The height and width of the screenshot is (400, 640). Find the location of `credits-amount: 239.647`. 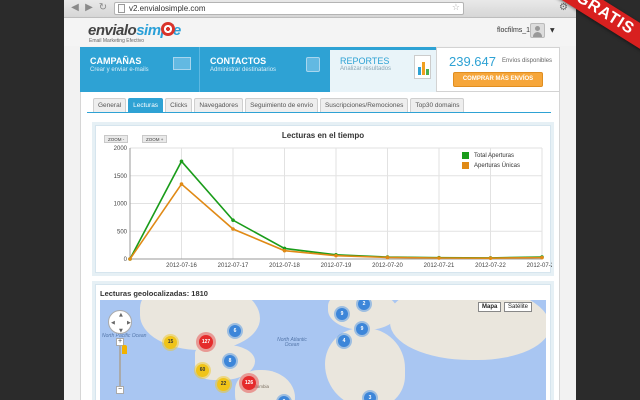

credits-amount: 239.647 is located at coordinates (472, 61).